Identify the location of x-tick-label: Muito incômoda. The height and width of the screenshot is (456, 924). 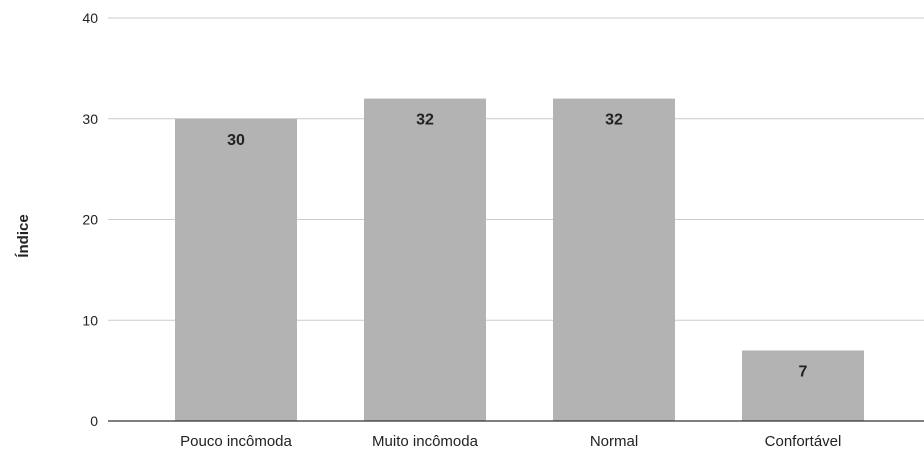
(425, 441).